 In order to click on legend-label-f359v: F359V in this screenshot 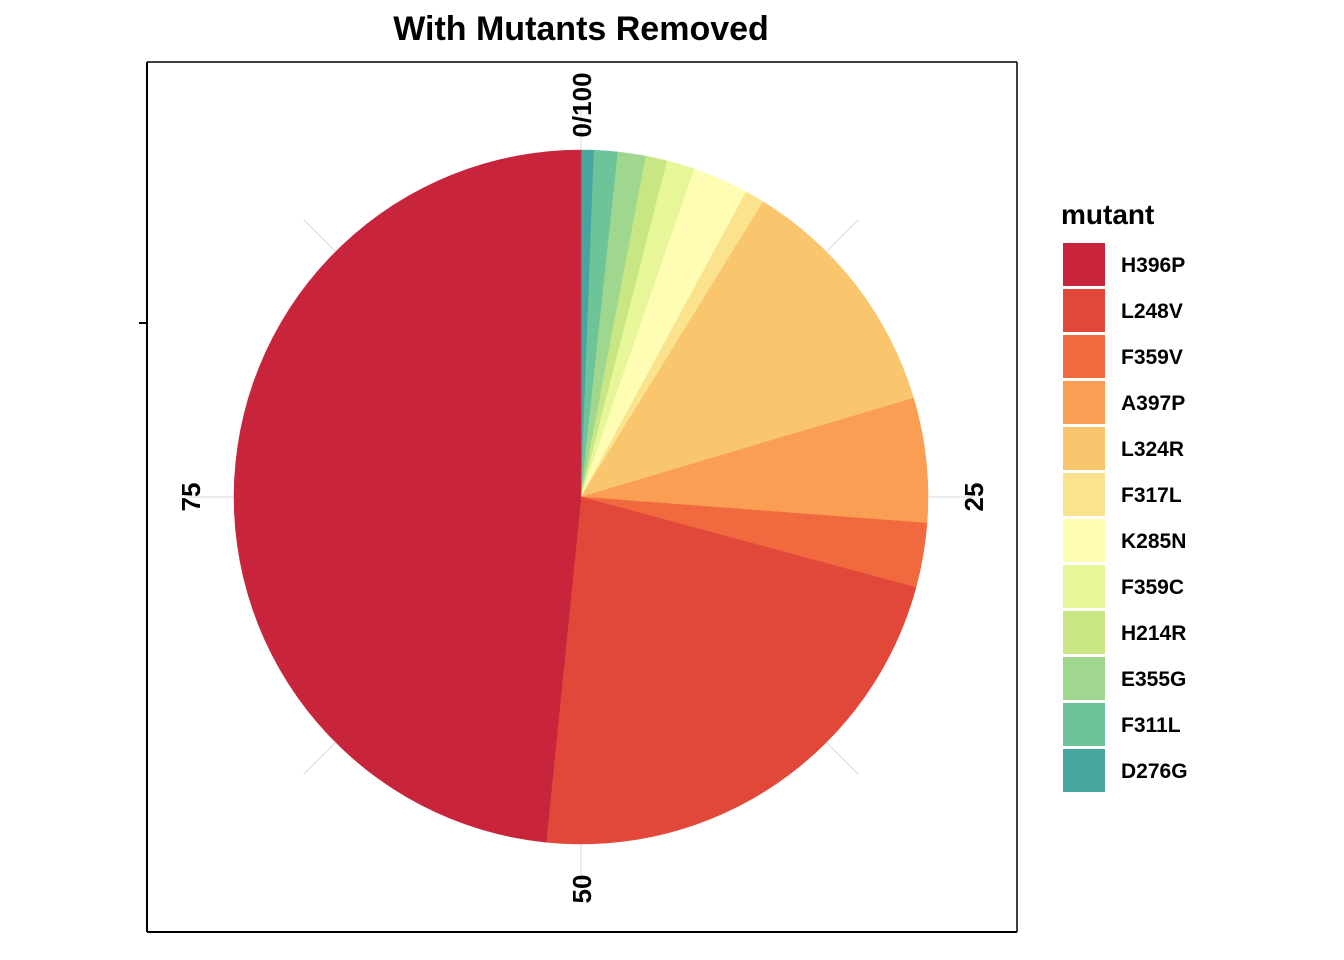, I will do `click(1152, 357)`.